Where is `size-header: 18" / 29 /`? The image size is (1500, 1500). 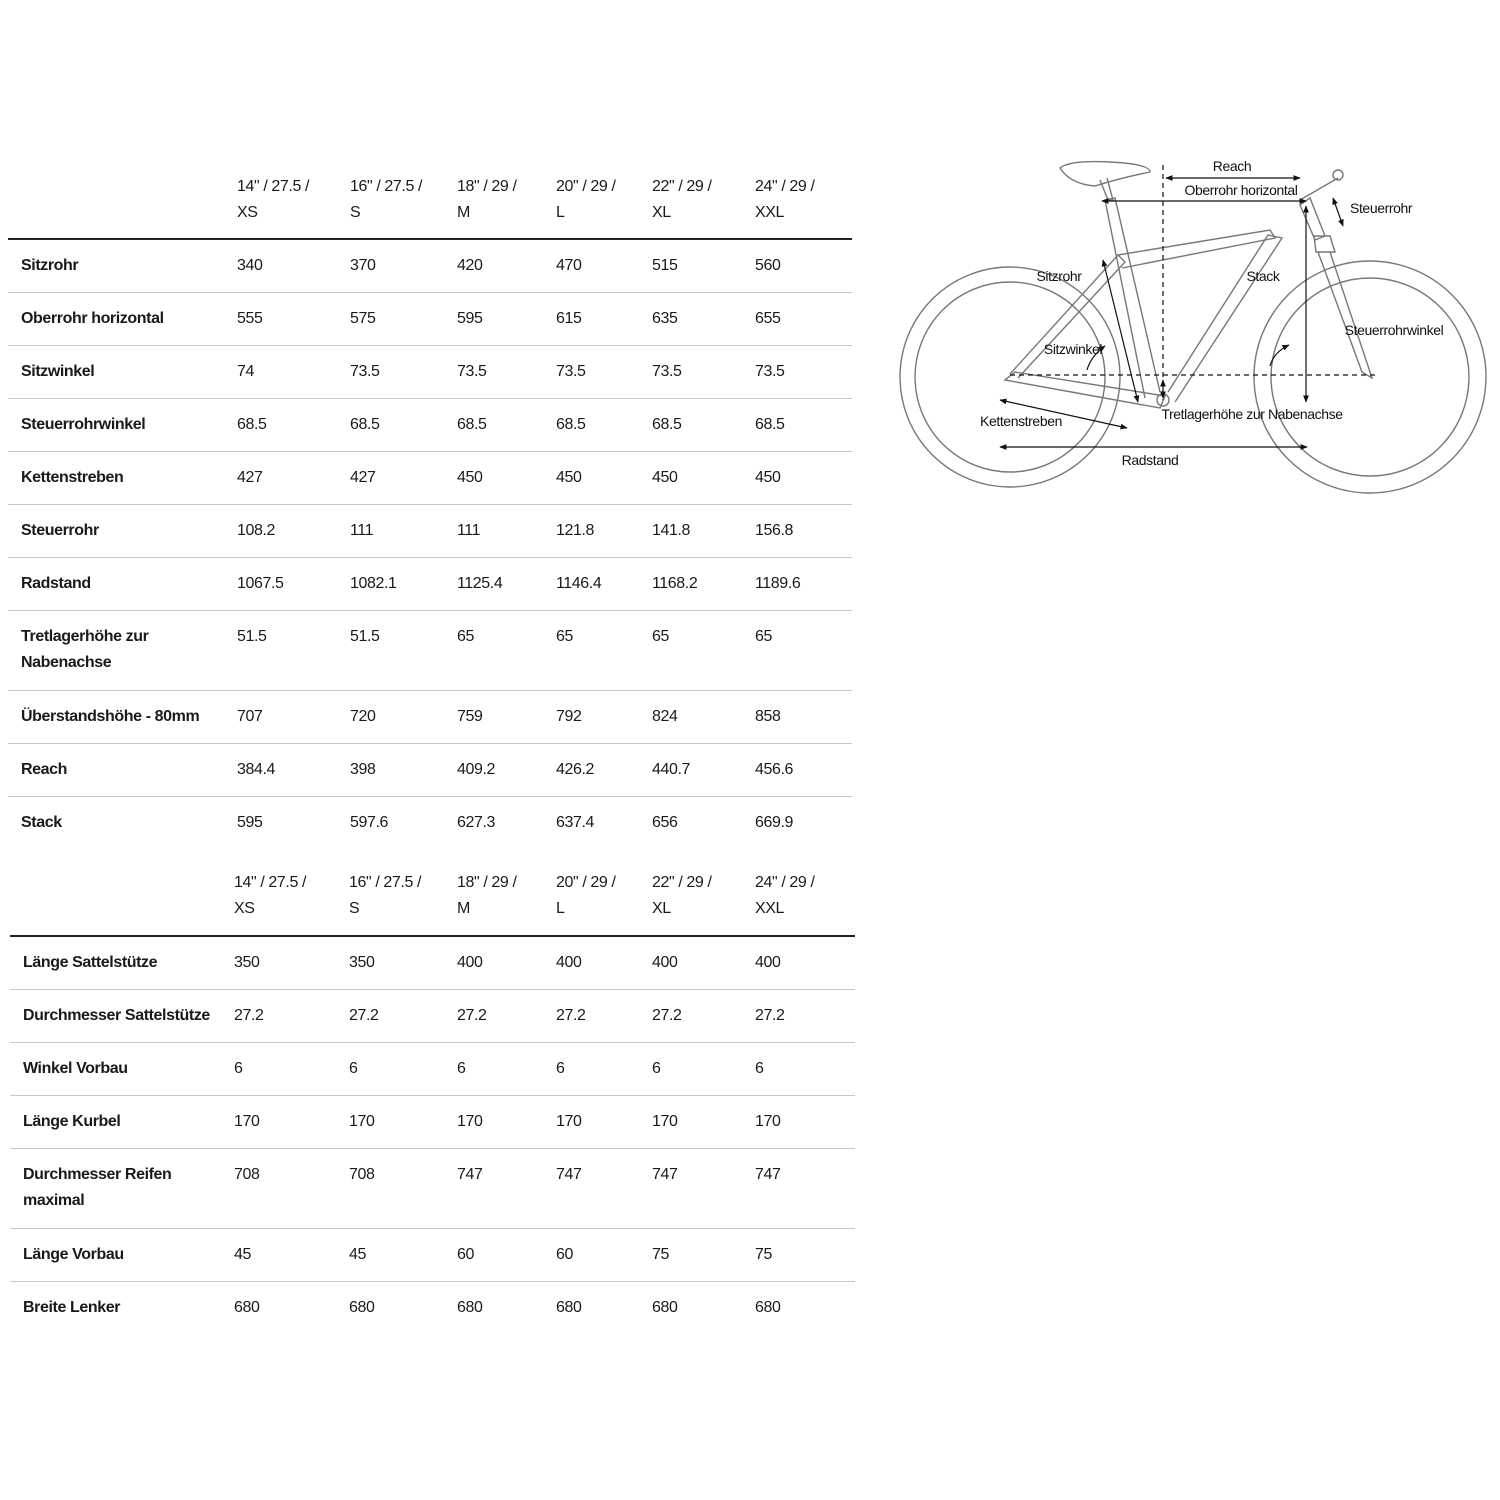
size-header: 18" / 29 / is located at coordinates (487, 882).